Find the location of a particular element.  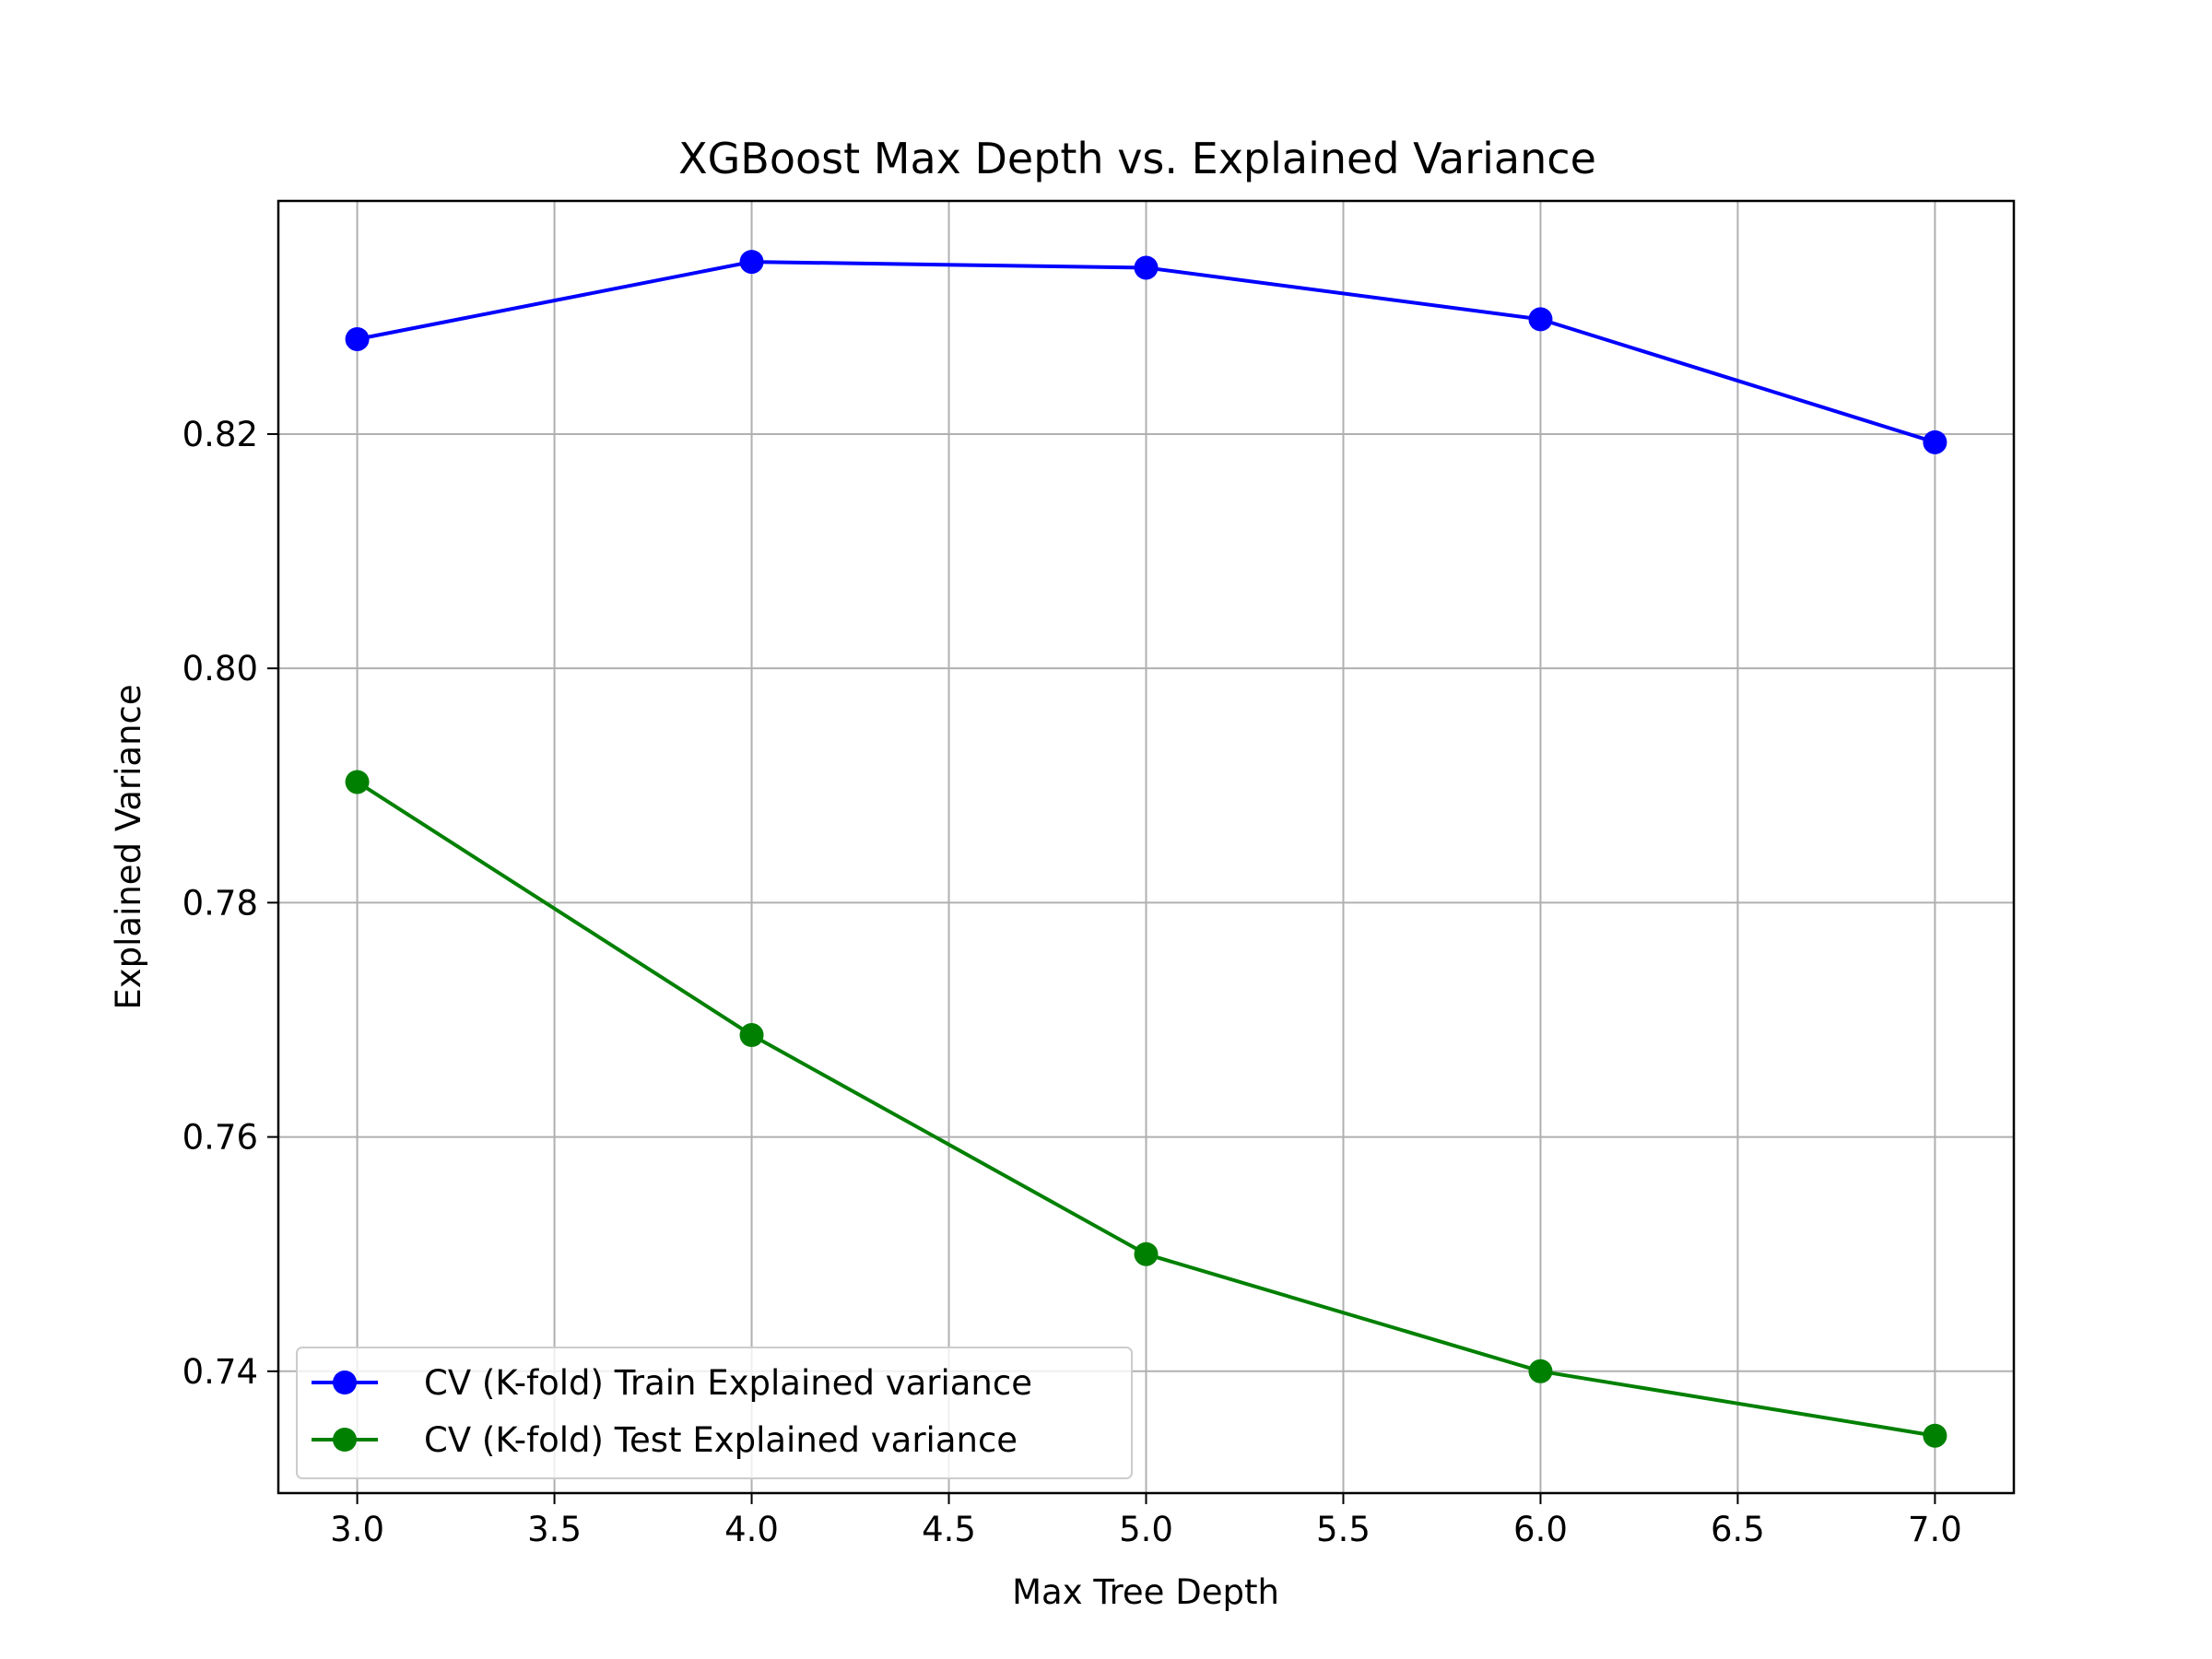

y-tick-label: 0.82 is located at coordinates (220, 434).